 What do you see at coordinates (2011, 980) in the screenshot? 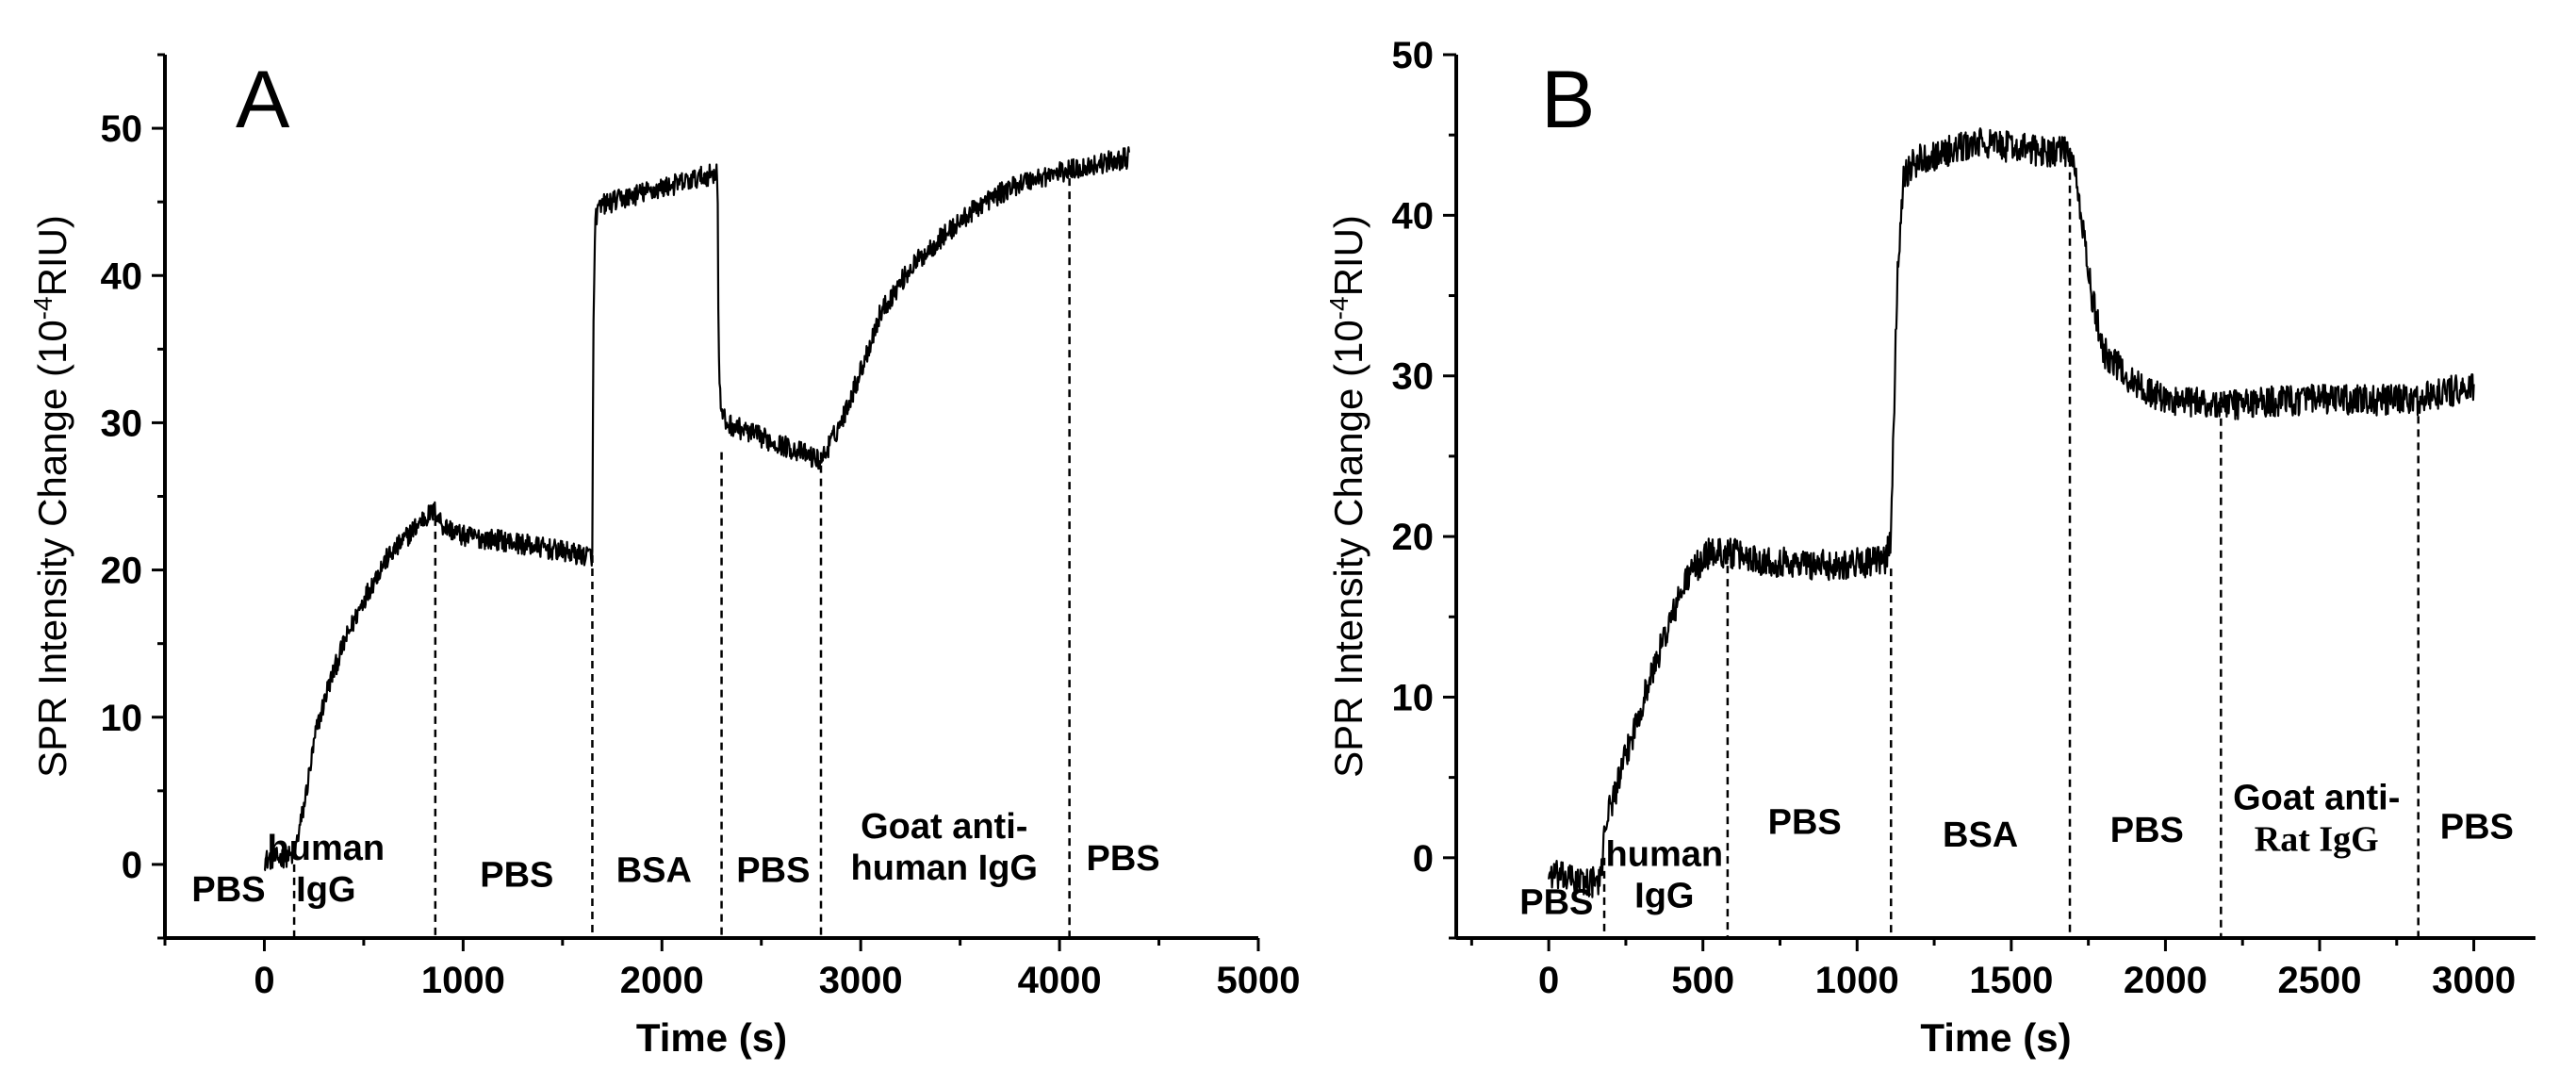
I see `panel-b-x-tick-label: 1500` at bounding box center [2011, 980].